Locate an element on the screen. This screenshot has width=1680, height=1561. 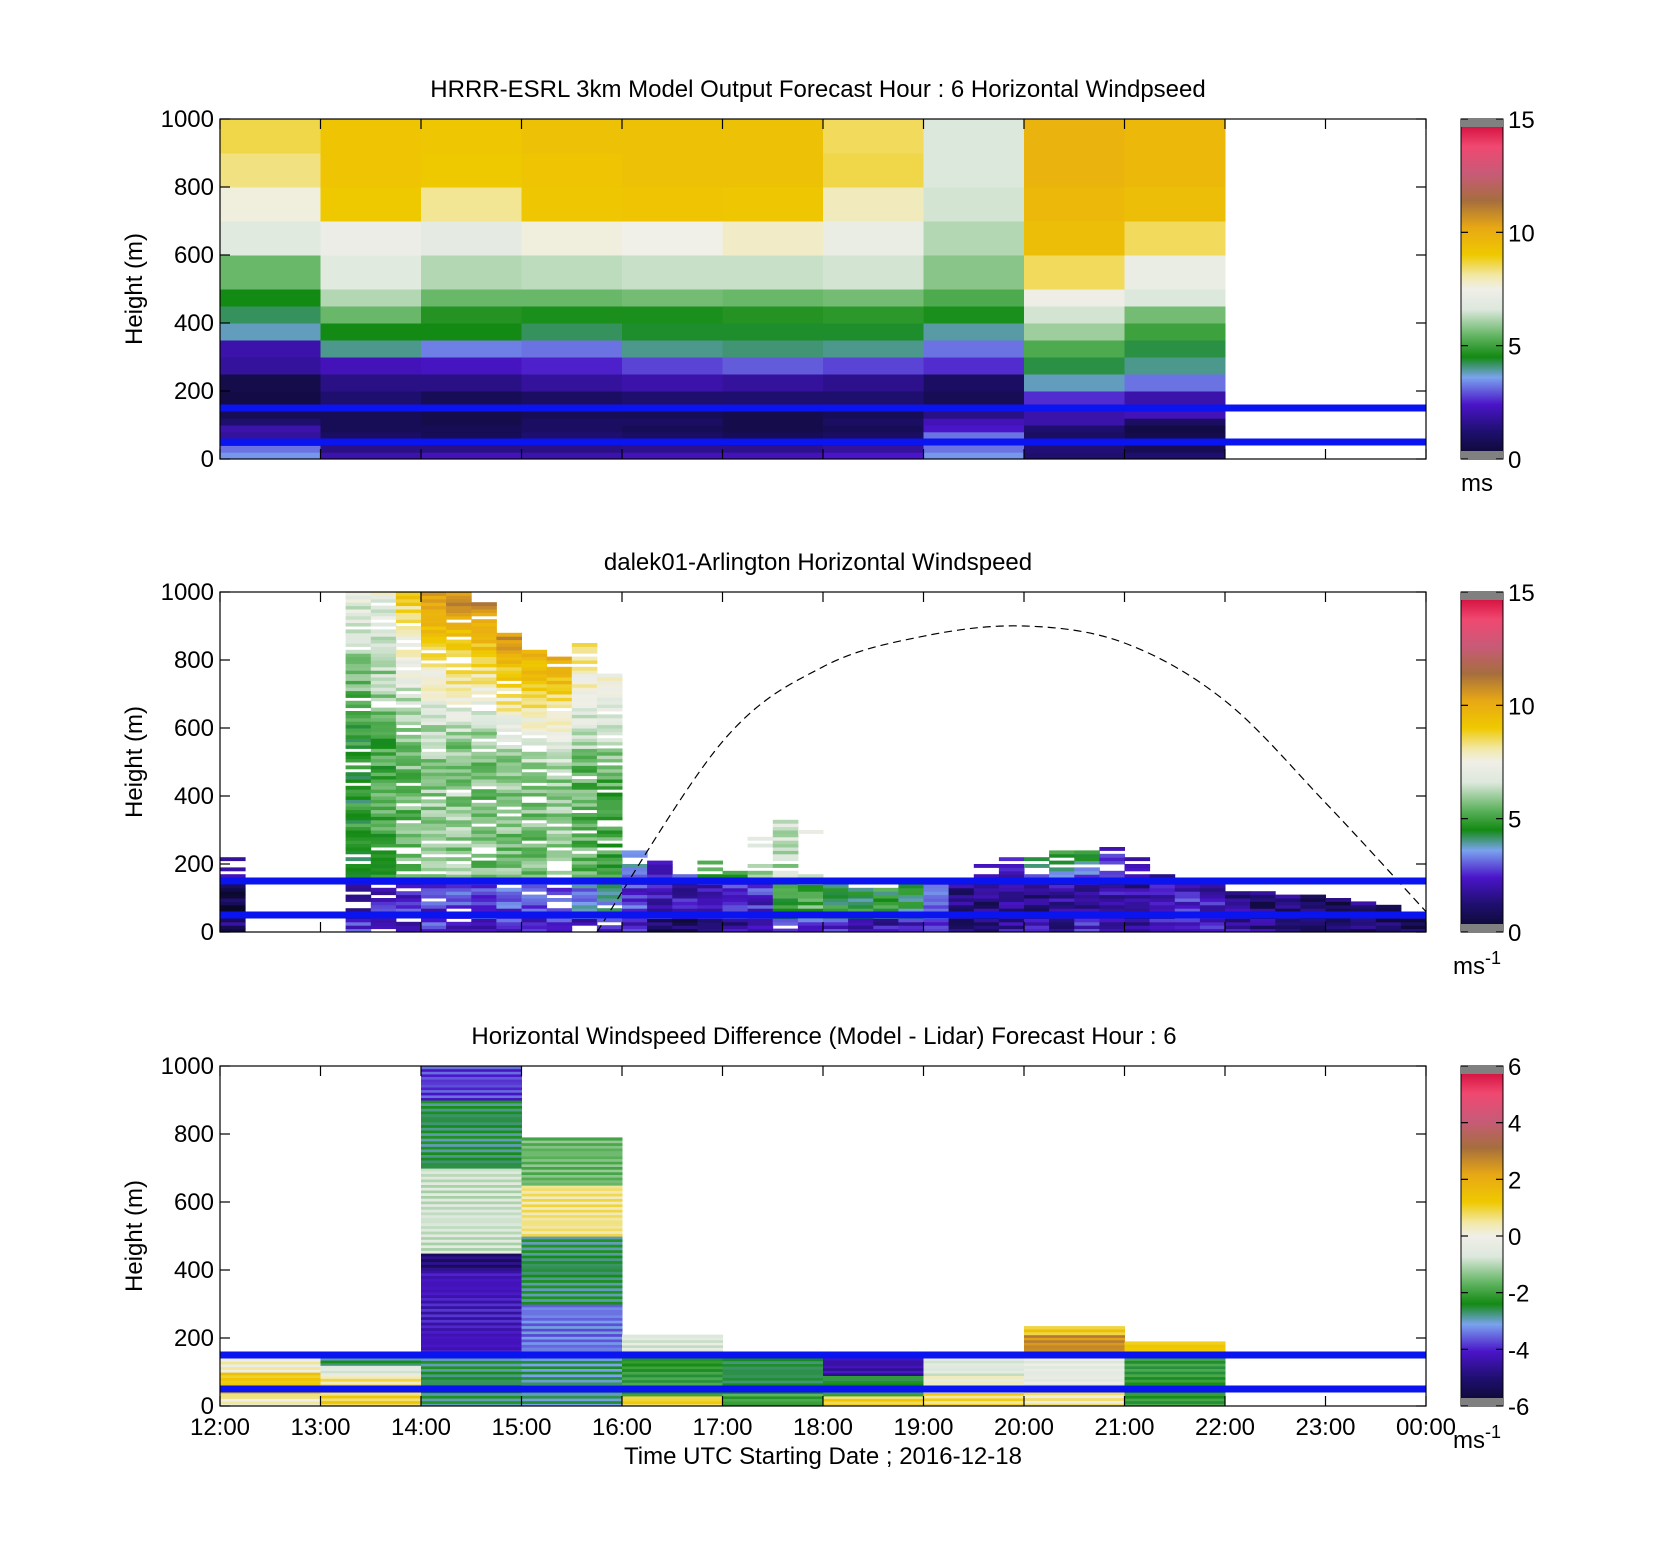
x-tick-label: 21:00 is located at coordinates (1124, 1427).